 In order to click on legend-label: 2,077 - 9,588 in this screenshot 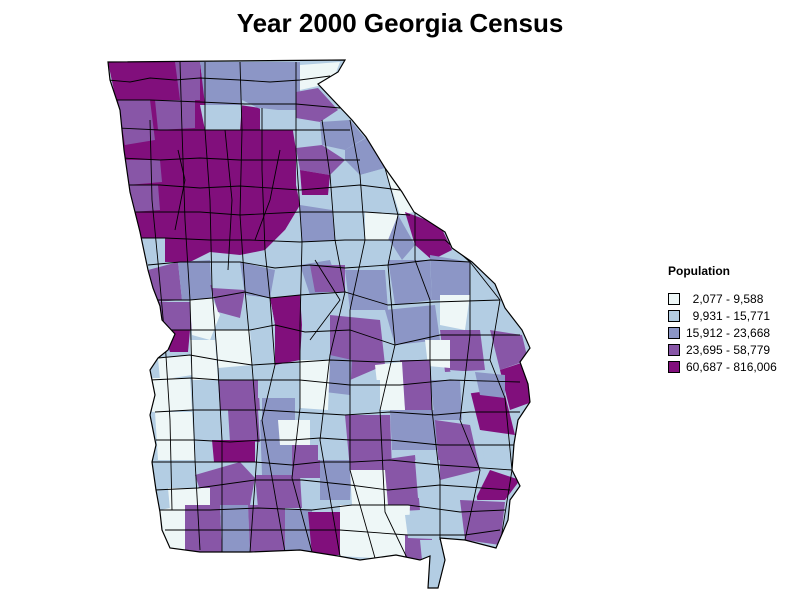, I will do `click(725, 298)`.